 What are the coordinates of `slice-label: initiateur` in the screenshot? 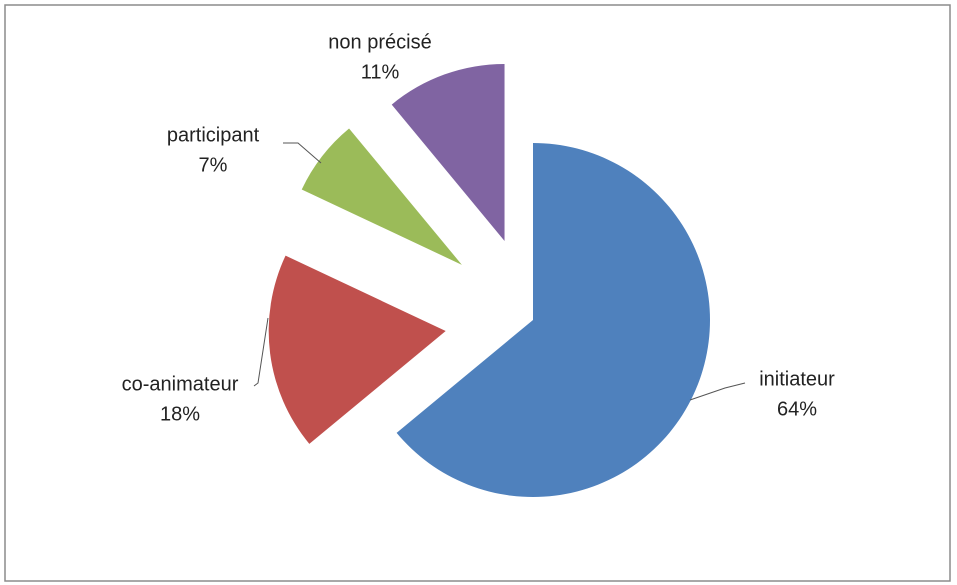 It's located at (797, 379).